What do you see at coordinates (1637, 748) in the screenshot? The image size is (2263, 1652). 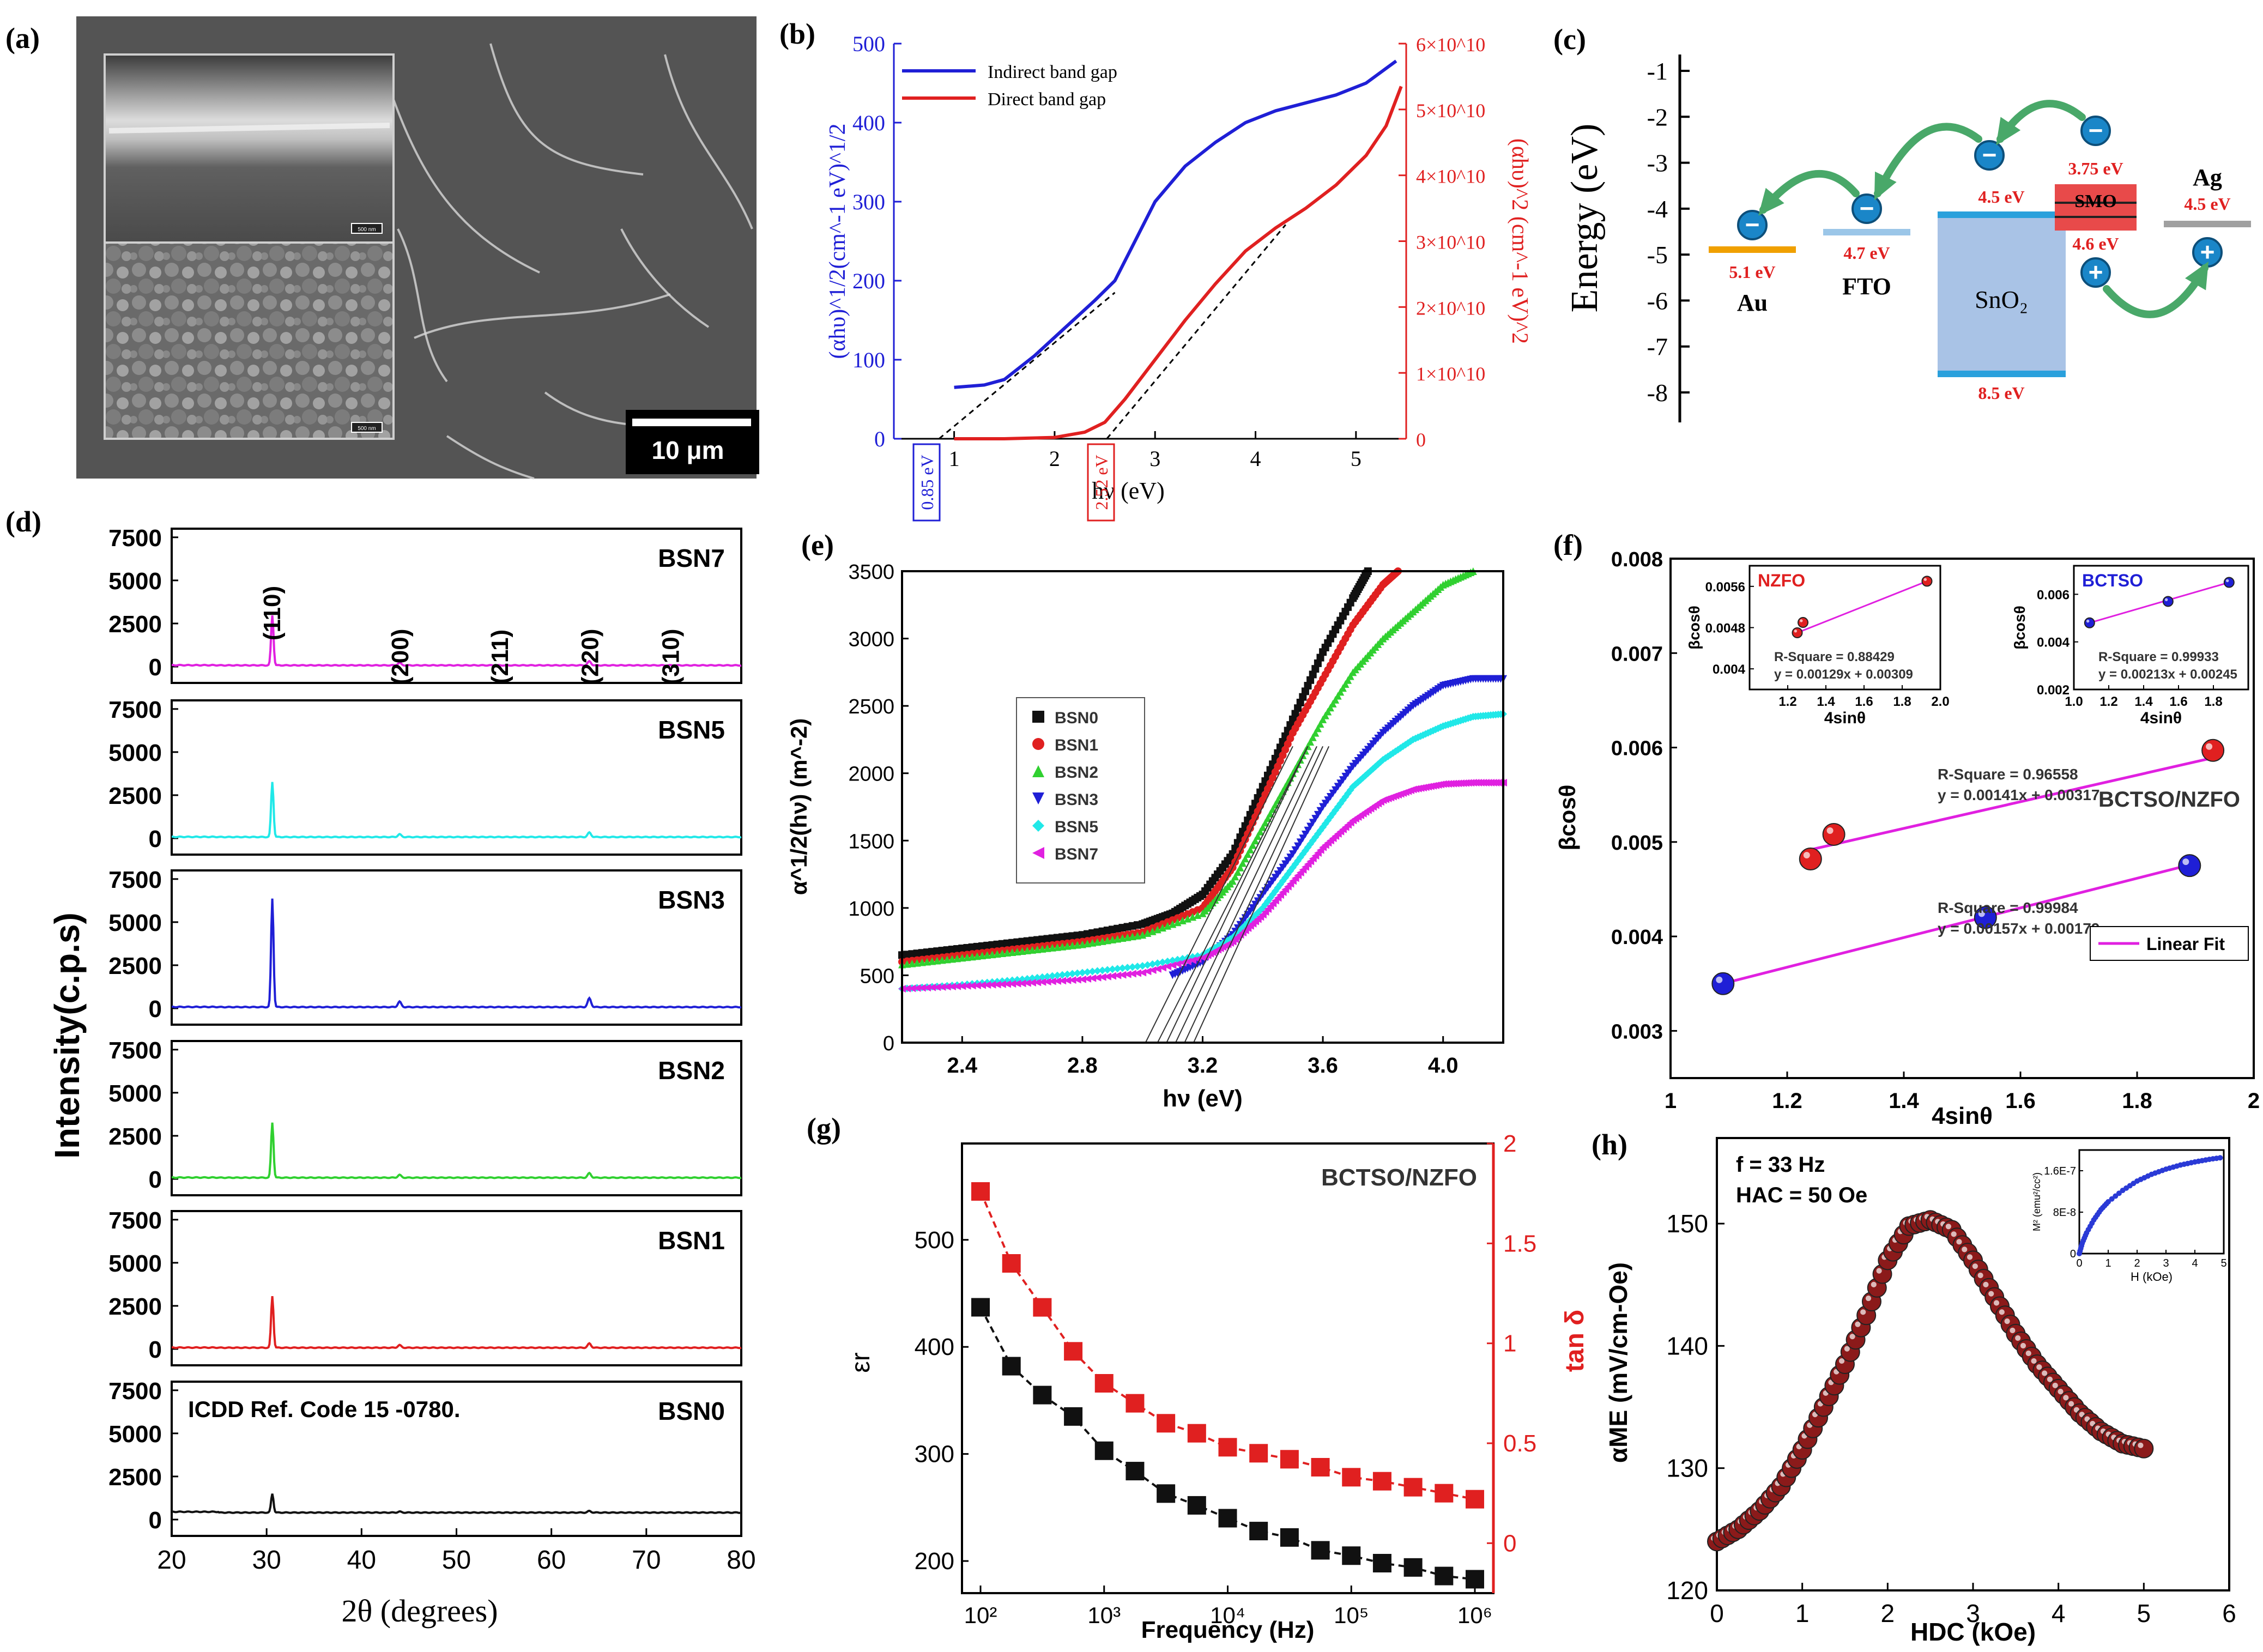 I see `y-tick-label: 0.006` at bounding box center [1637, 748].